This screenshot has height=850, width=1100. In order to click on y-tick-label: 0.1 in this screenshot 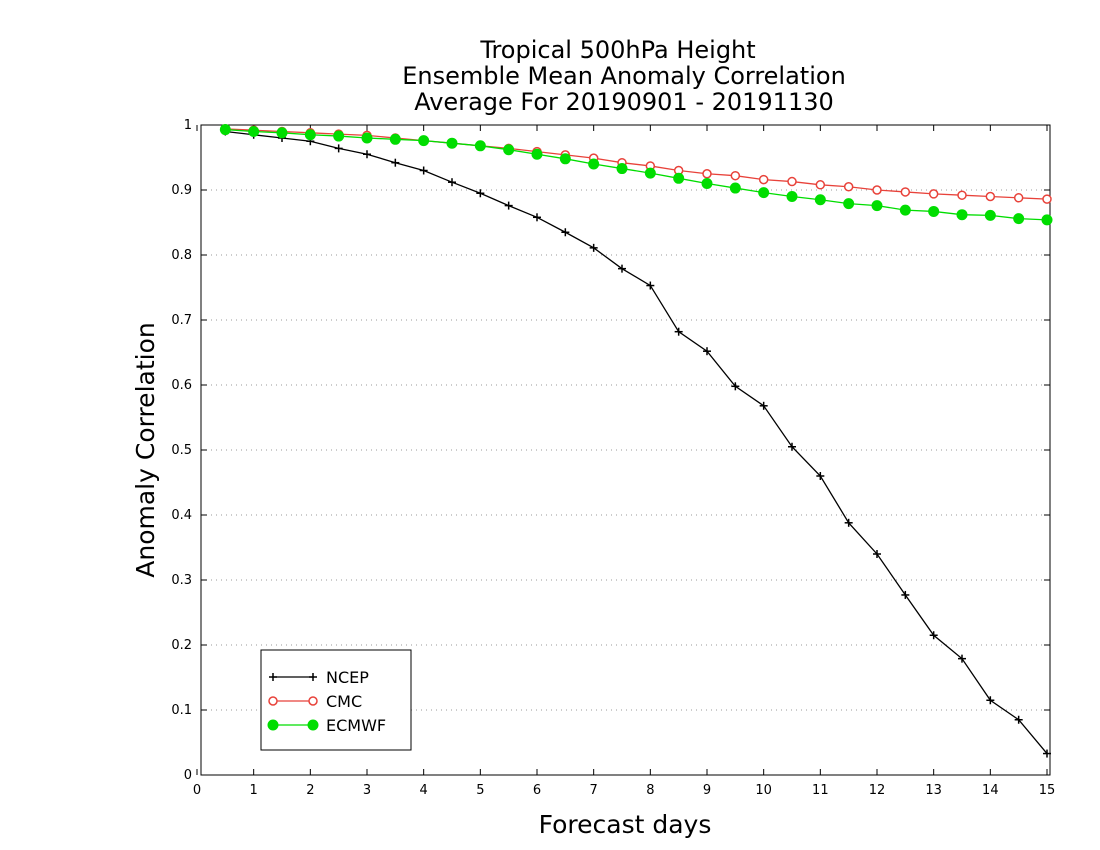, I will do `click(181, 710)`.